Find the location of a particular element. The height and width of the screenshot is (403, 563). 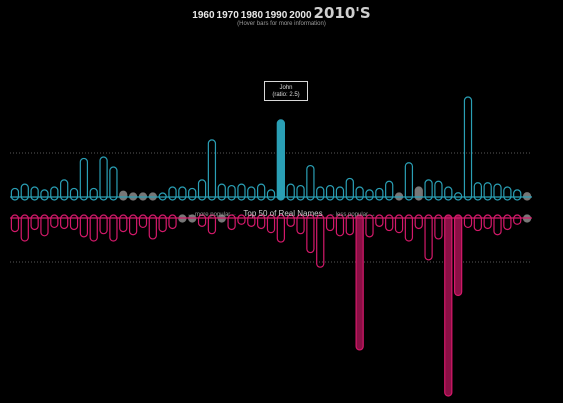

decade-1980: 1980 is located at coordinates (252, 15).